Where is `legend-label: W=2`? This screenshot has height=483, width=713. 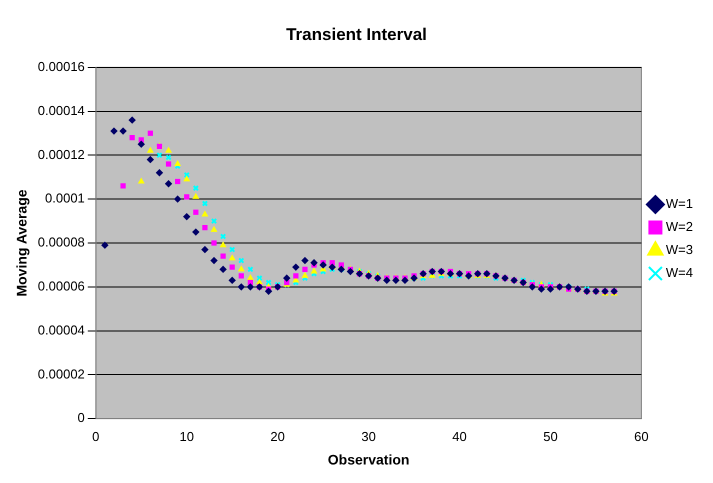 legend-label: W=2 is located at coordinates (679, 226).